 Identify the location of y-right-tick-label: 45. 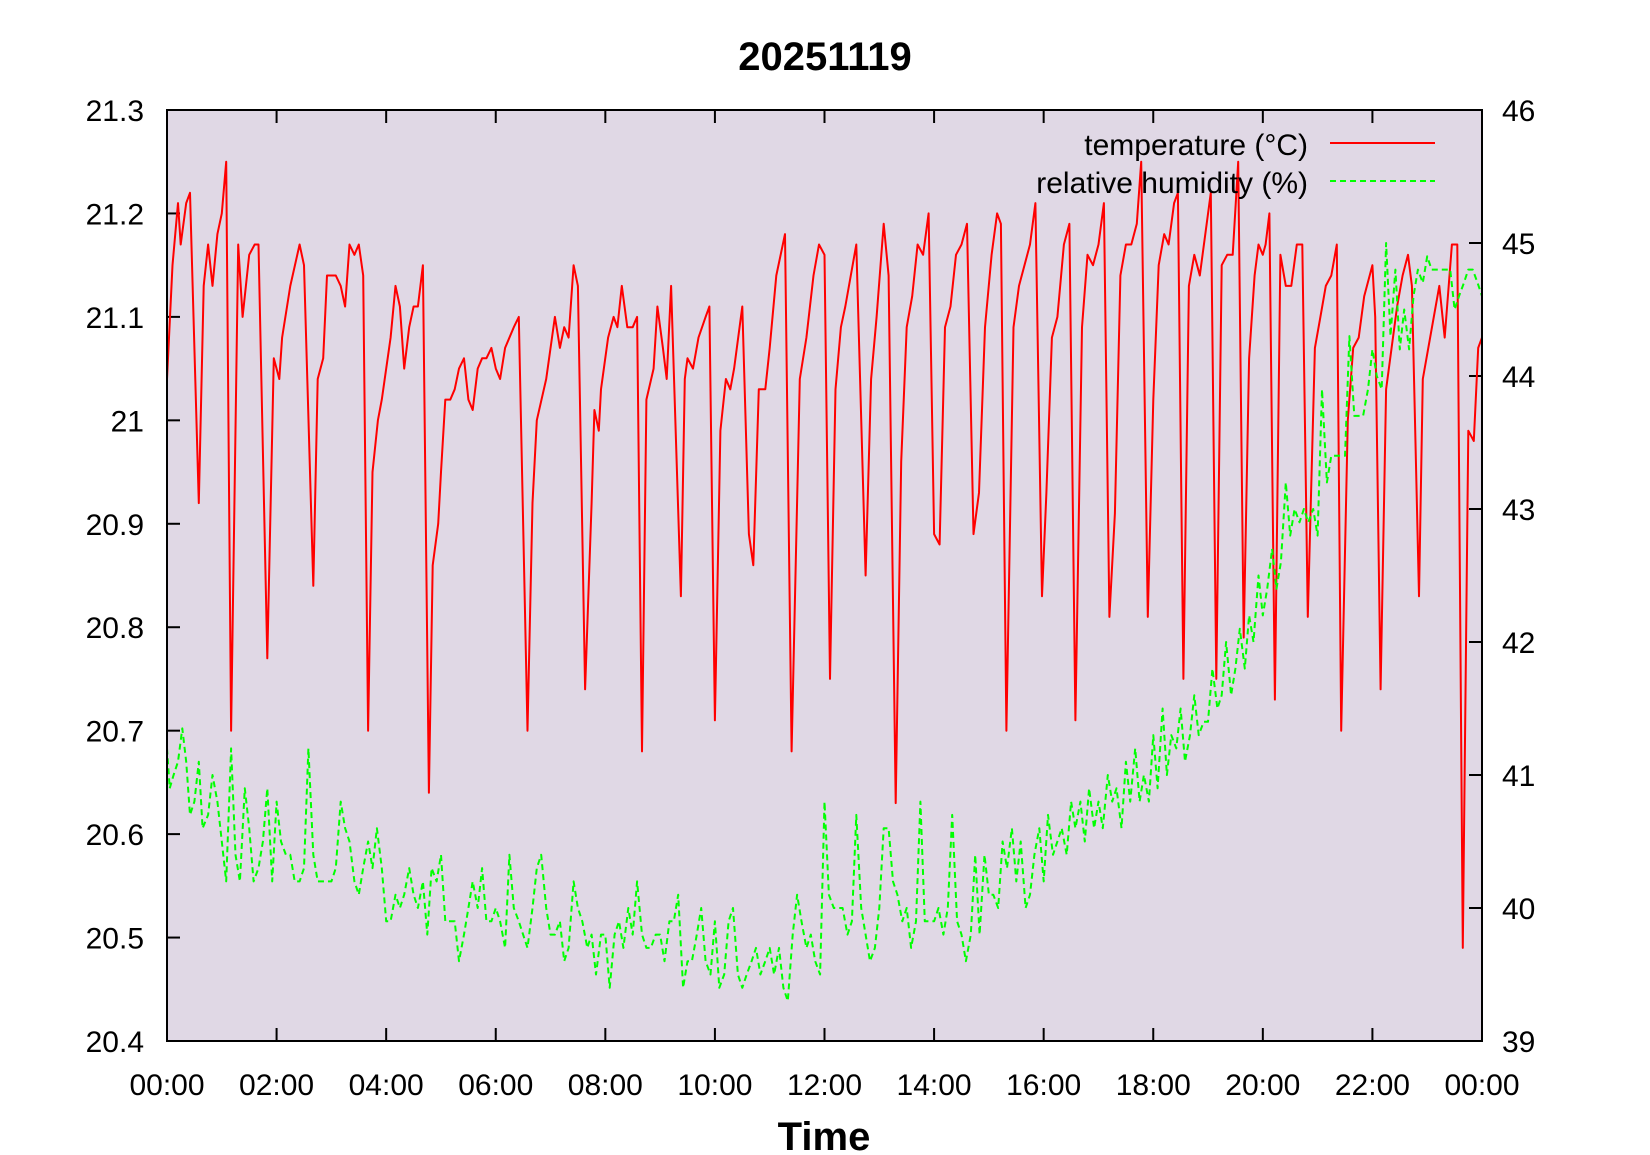
(1518, 244).